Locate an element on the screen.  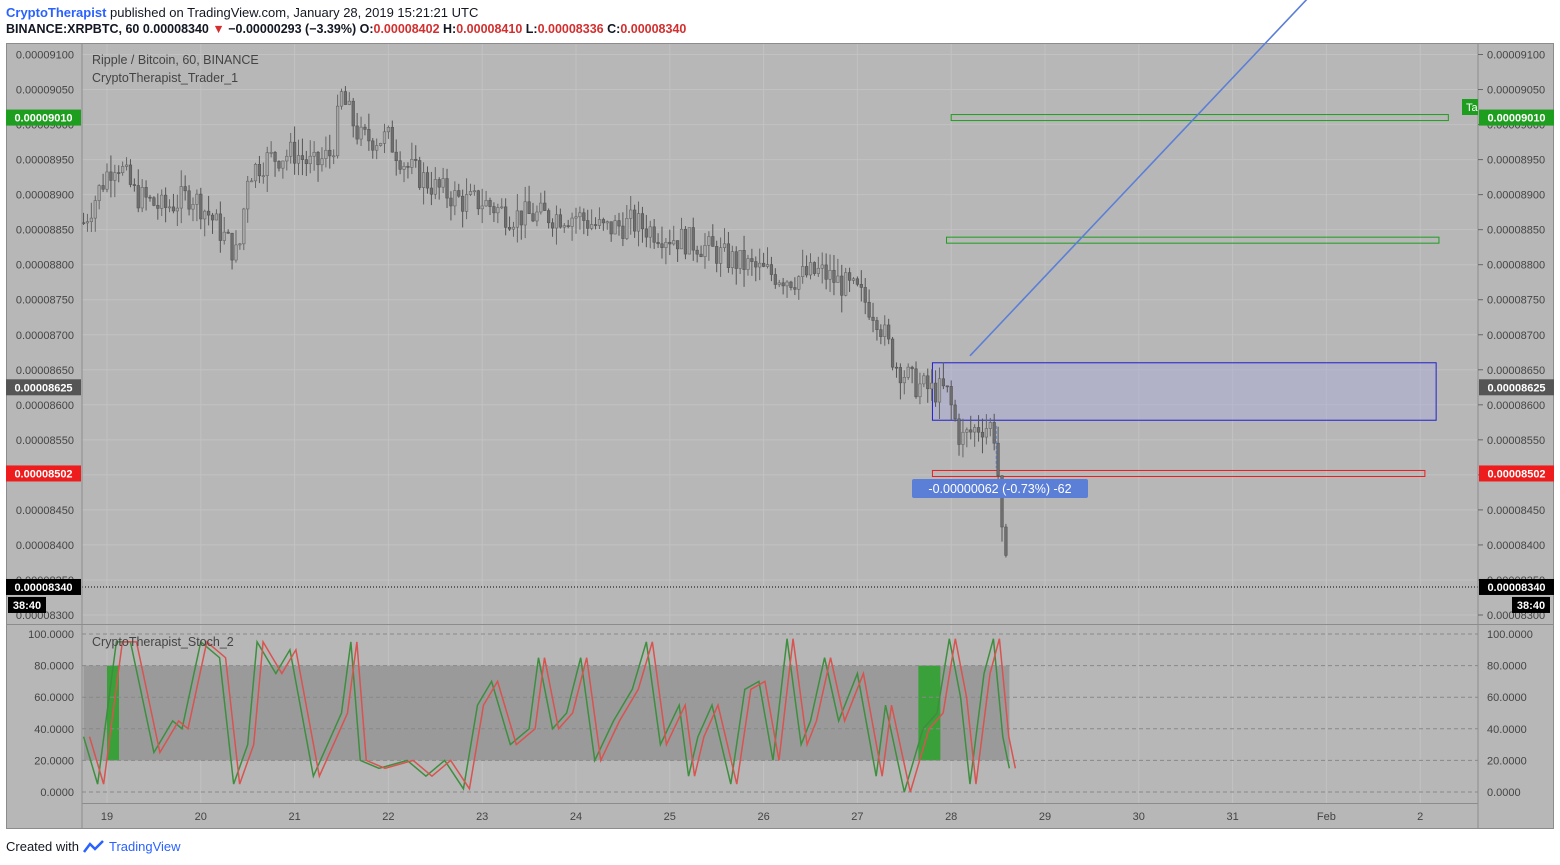
created-with: Created with is located at coordinates (42, 846).